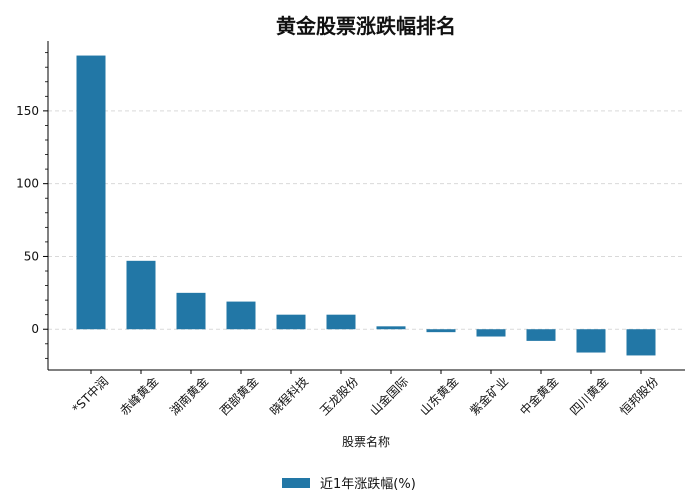  What do you see at coordinates (639, 396) in the screenshot?
I see `x-tick-label: 恒邦股份` at bounding box center [639, 396].